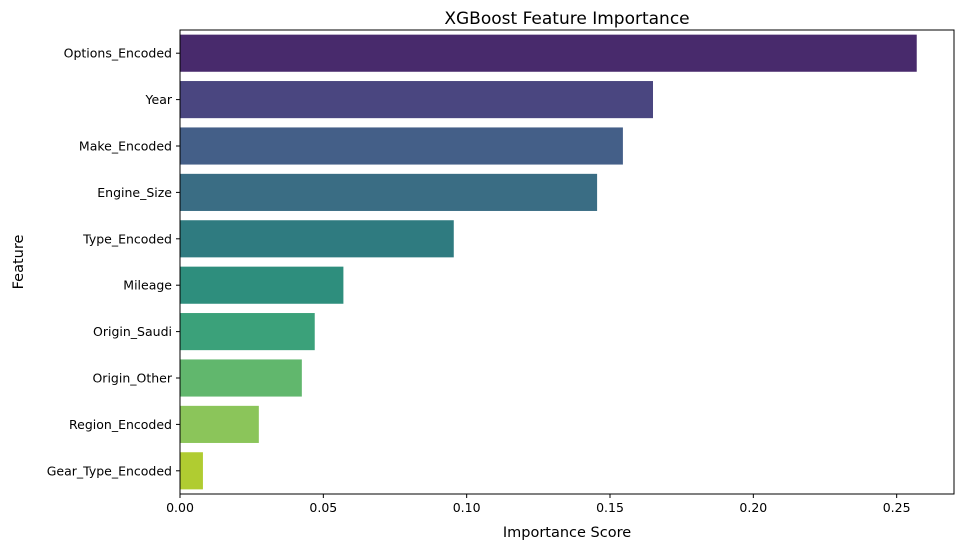 The height and width of the screenshot is (549, 964). I want to click on x-axis-label: Importance Score, so click(567, 533).